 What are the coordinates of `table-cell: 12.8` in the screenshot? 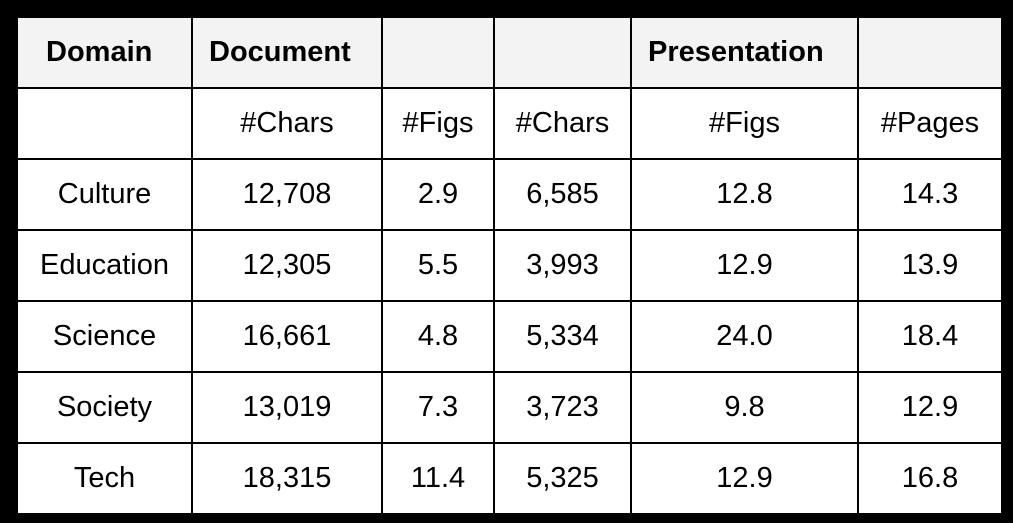 It's located at (744, 194).